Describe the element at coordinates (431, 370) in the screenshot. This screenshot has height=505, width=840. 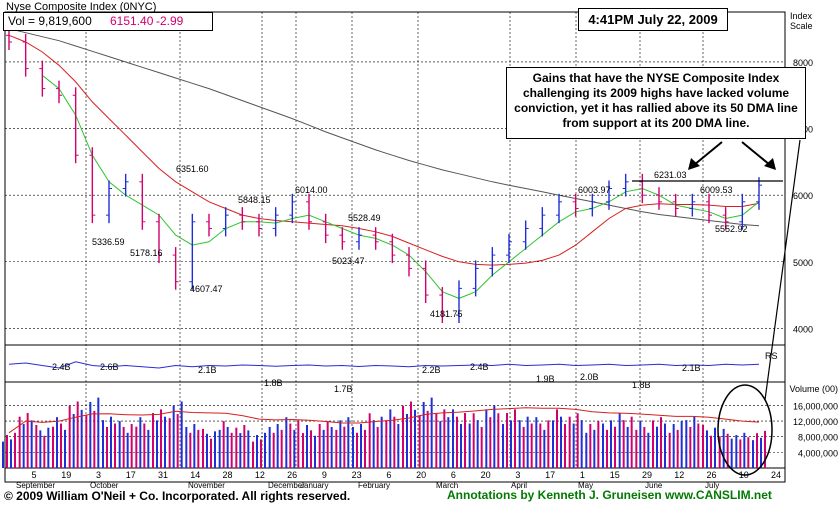
I see `volume-label: 2.2B` at that location.